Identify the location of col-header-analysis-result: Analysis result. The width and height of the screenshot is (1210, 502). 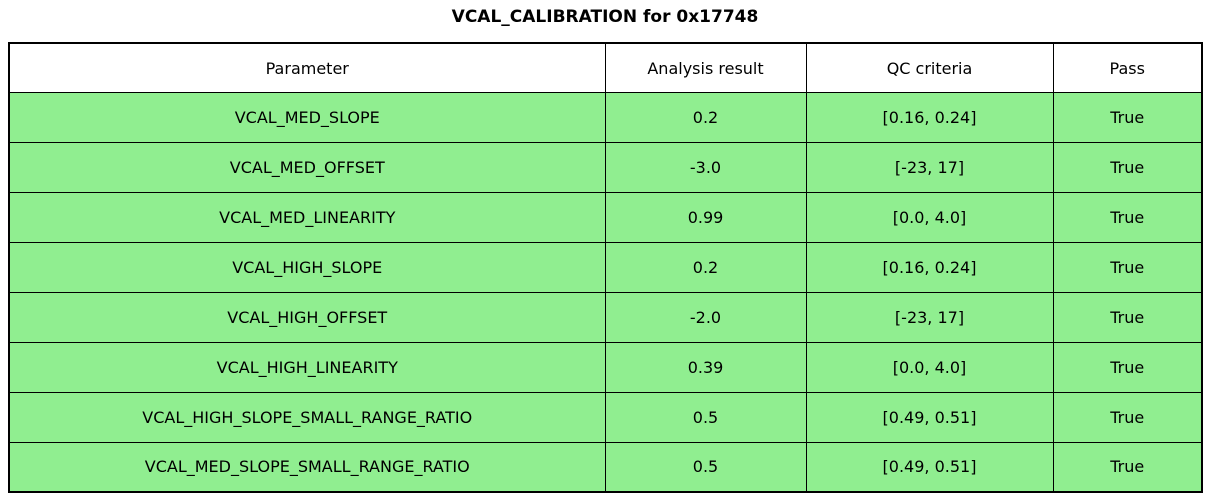
(705, 68).